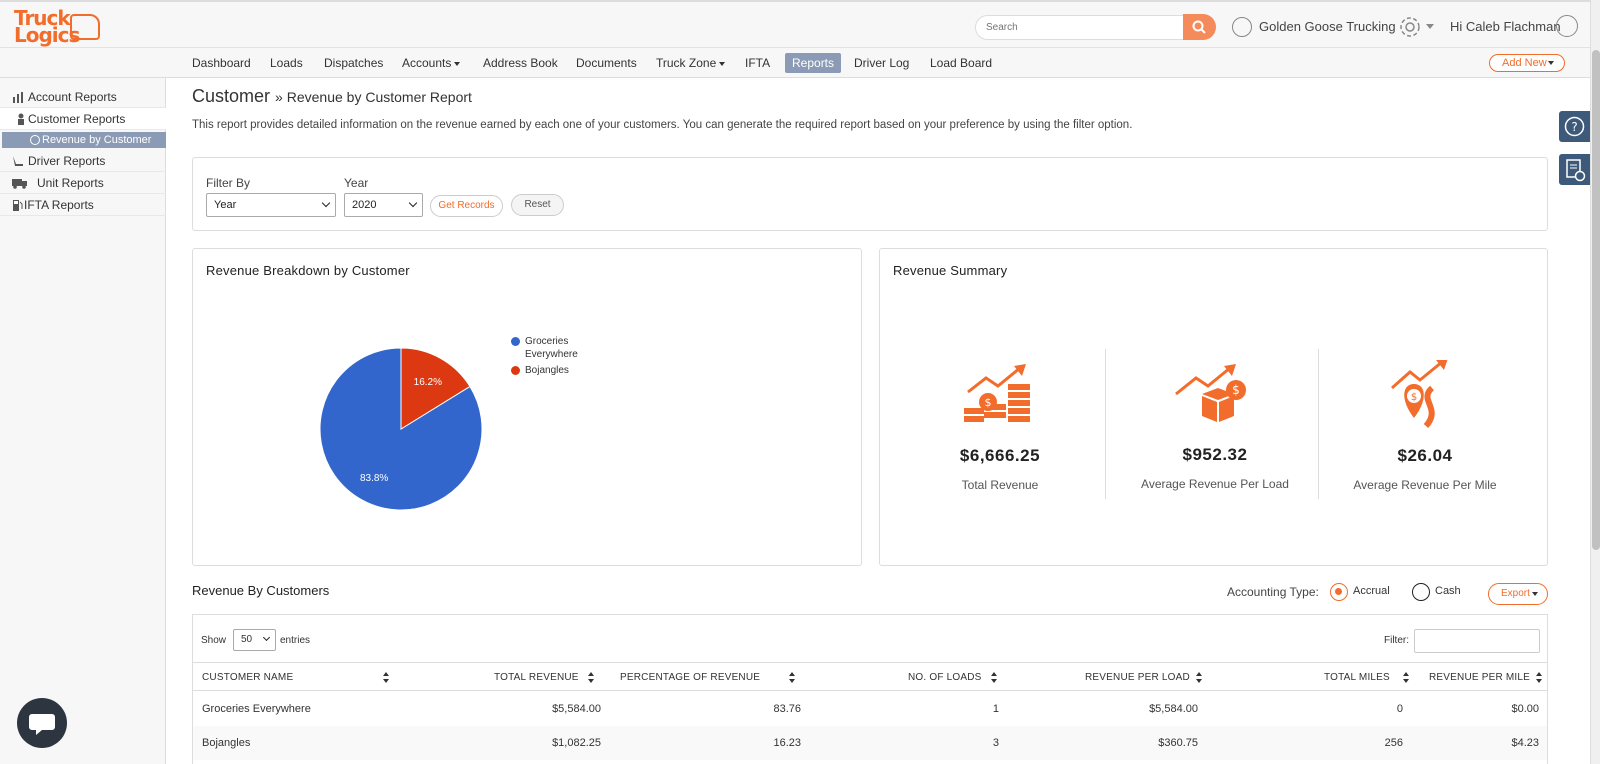 The width and height of the screenshot is (1600, 764). What do you see at coordinates (690, 677) in the screenshot?
I see `column-header-percentage: PERCENTAGE OF REVENUE` at bounding box center [690, 677].